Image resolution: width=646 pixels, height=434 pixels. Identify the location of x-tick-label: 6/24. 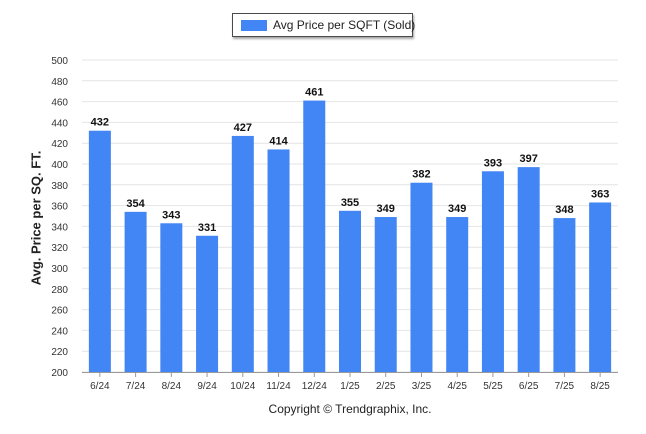
(100, 386).